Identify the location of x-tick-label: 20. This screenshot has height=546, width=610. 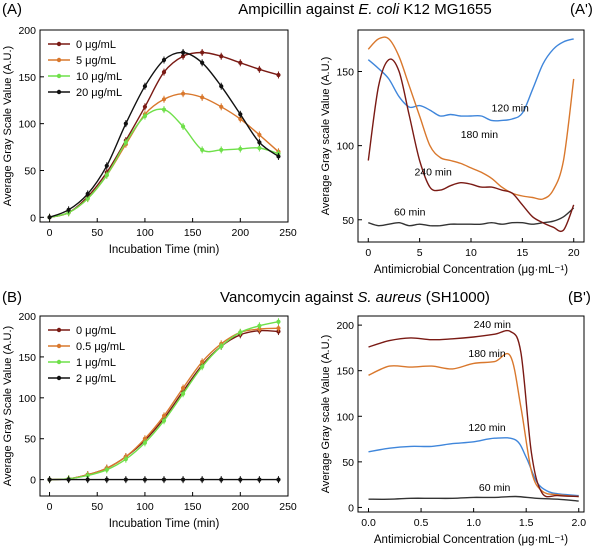
(574, 253).